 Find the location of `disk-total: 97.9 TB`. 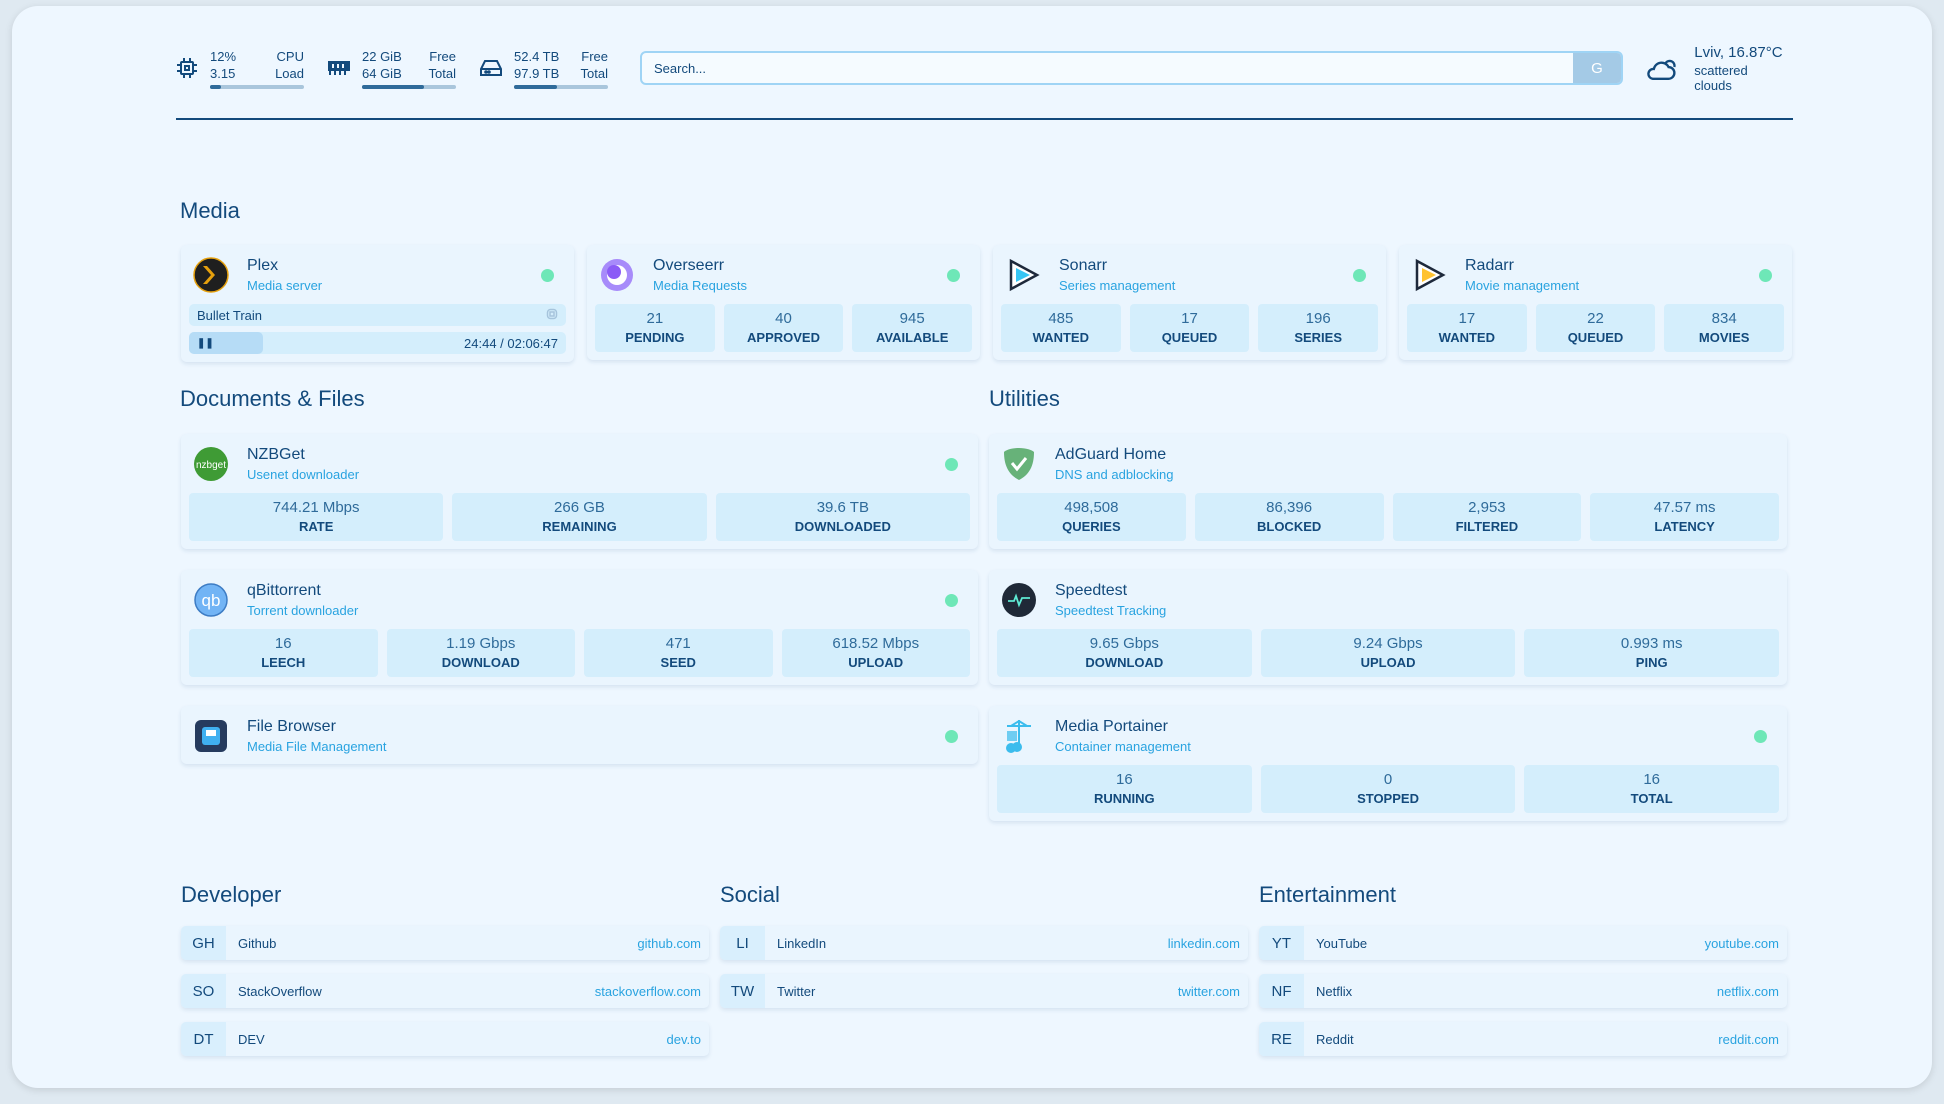

disk-total: 97.9 TB is located at coordinates (537, 73).